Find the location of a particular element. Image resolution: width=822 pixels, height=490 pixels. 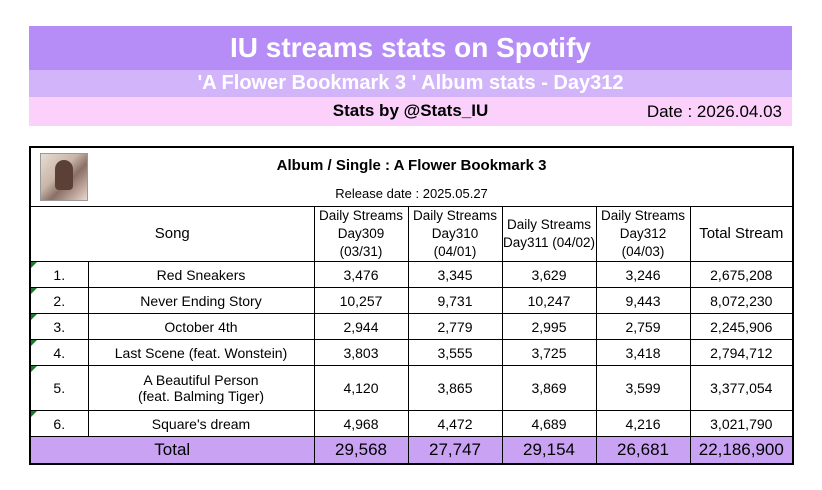

streams-day312: 4,216 is located at coordinates (643, 423).